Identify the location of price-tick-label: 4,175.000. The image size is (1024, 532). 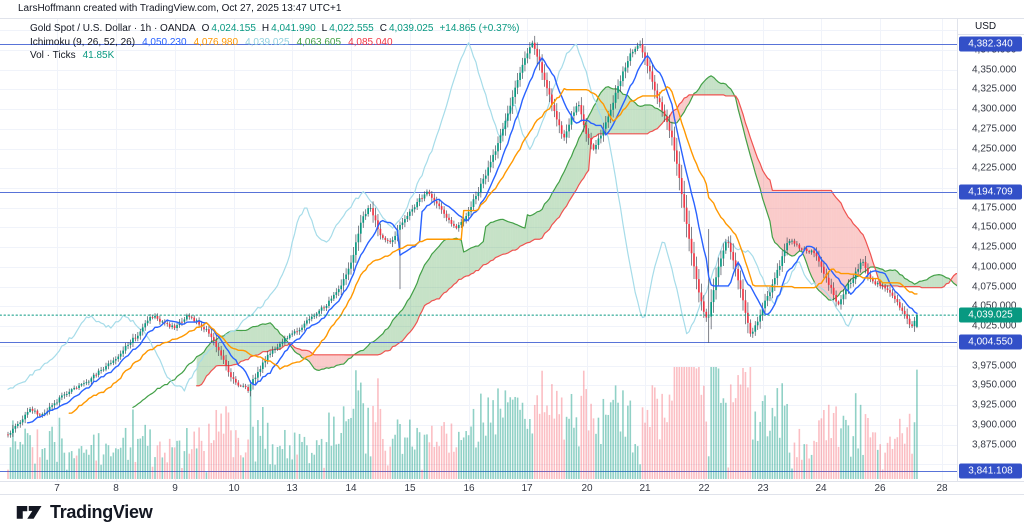
(994, 208).